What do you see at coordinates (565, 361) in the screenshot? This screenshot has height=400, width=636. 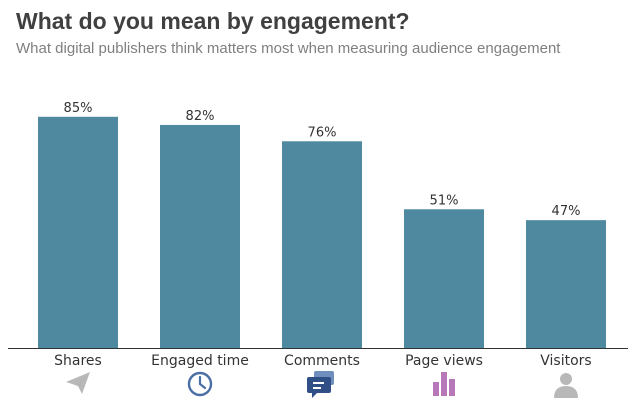 I see `category-label: Visitors` at bounding box center [565, 361].